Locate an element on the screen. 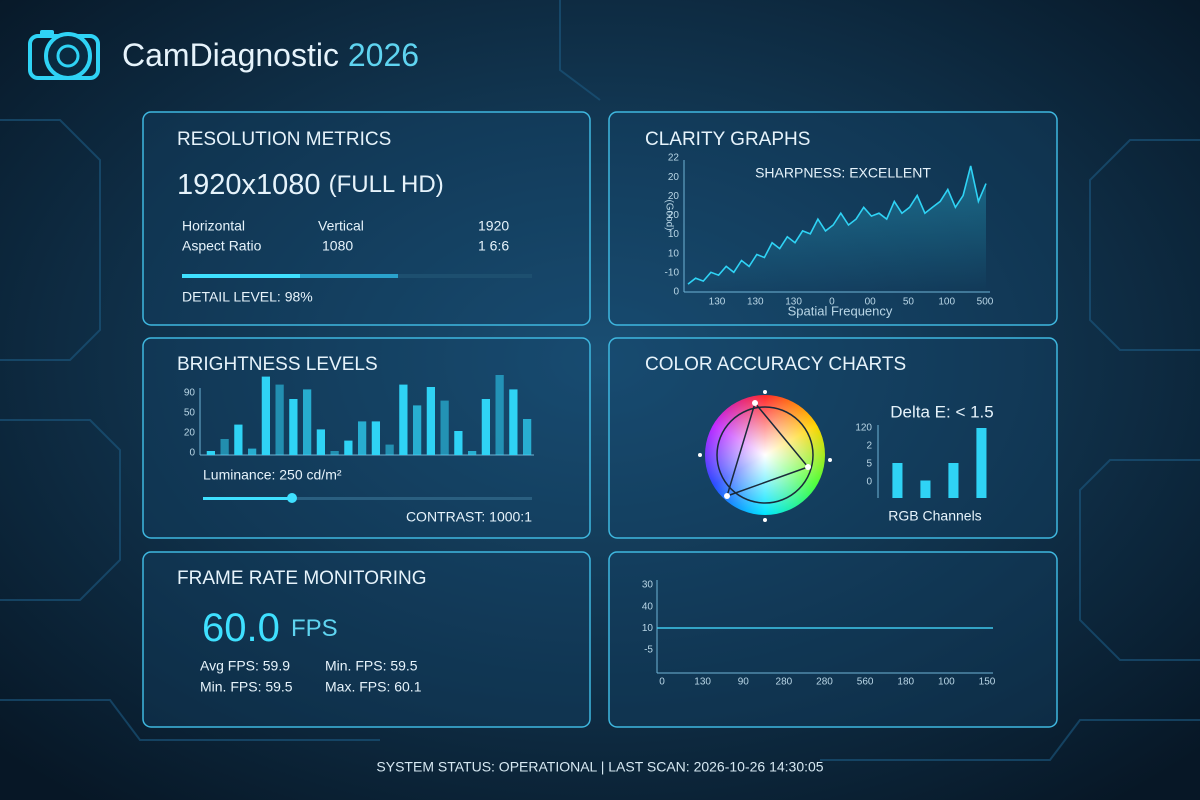 Image resolution: width=1200 pixels, height=800 pixels. app-title: CamDiagnostic 2026 is located at coordinates (270, 55).